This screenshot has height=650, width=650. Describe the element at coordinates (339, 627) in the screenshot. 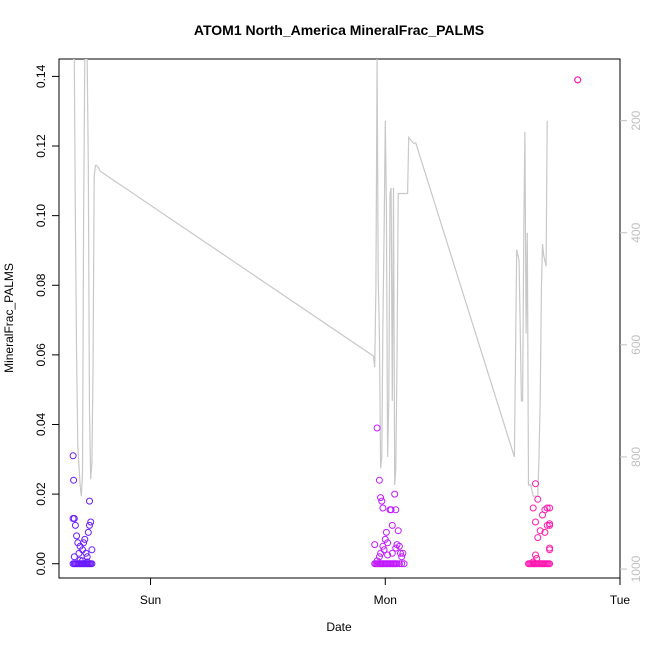

I see `x-axis-label: Date` at that location.